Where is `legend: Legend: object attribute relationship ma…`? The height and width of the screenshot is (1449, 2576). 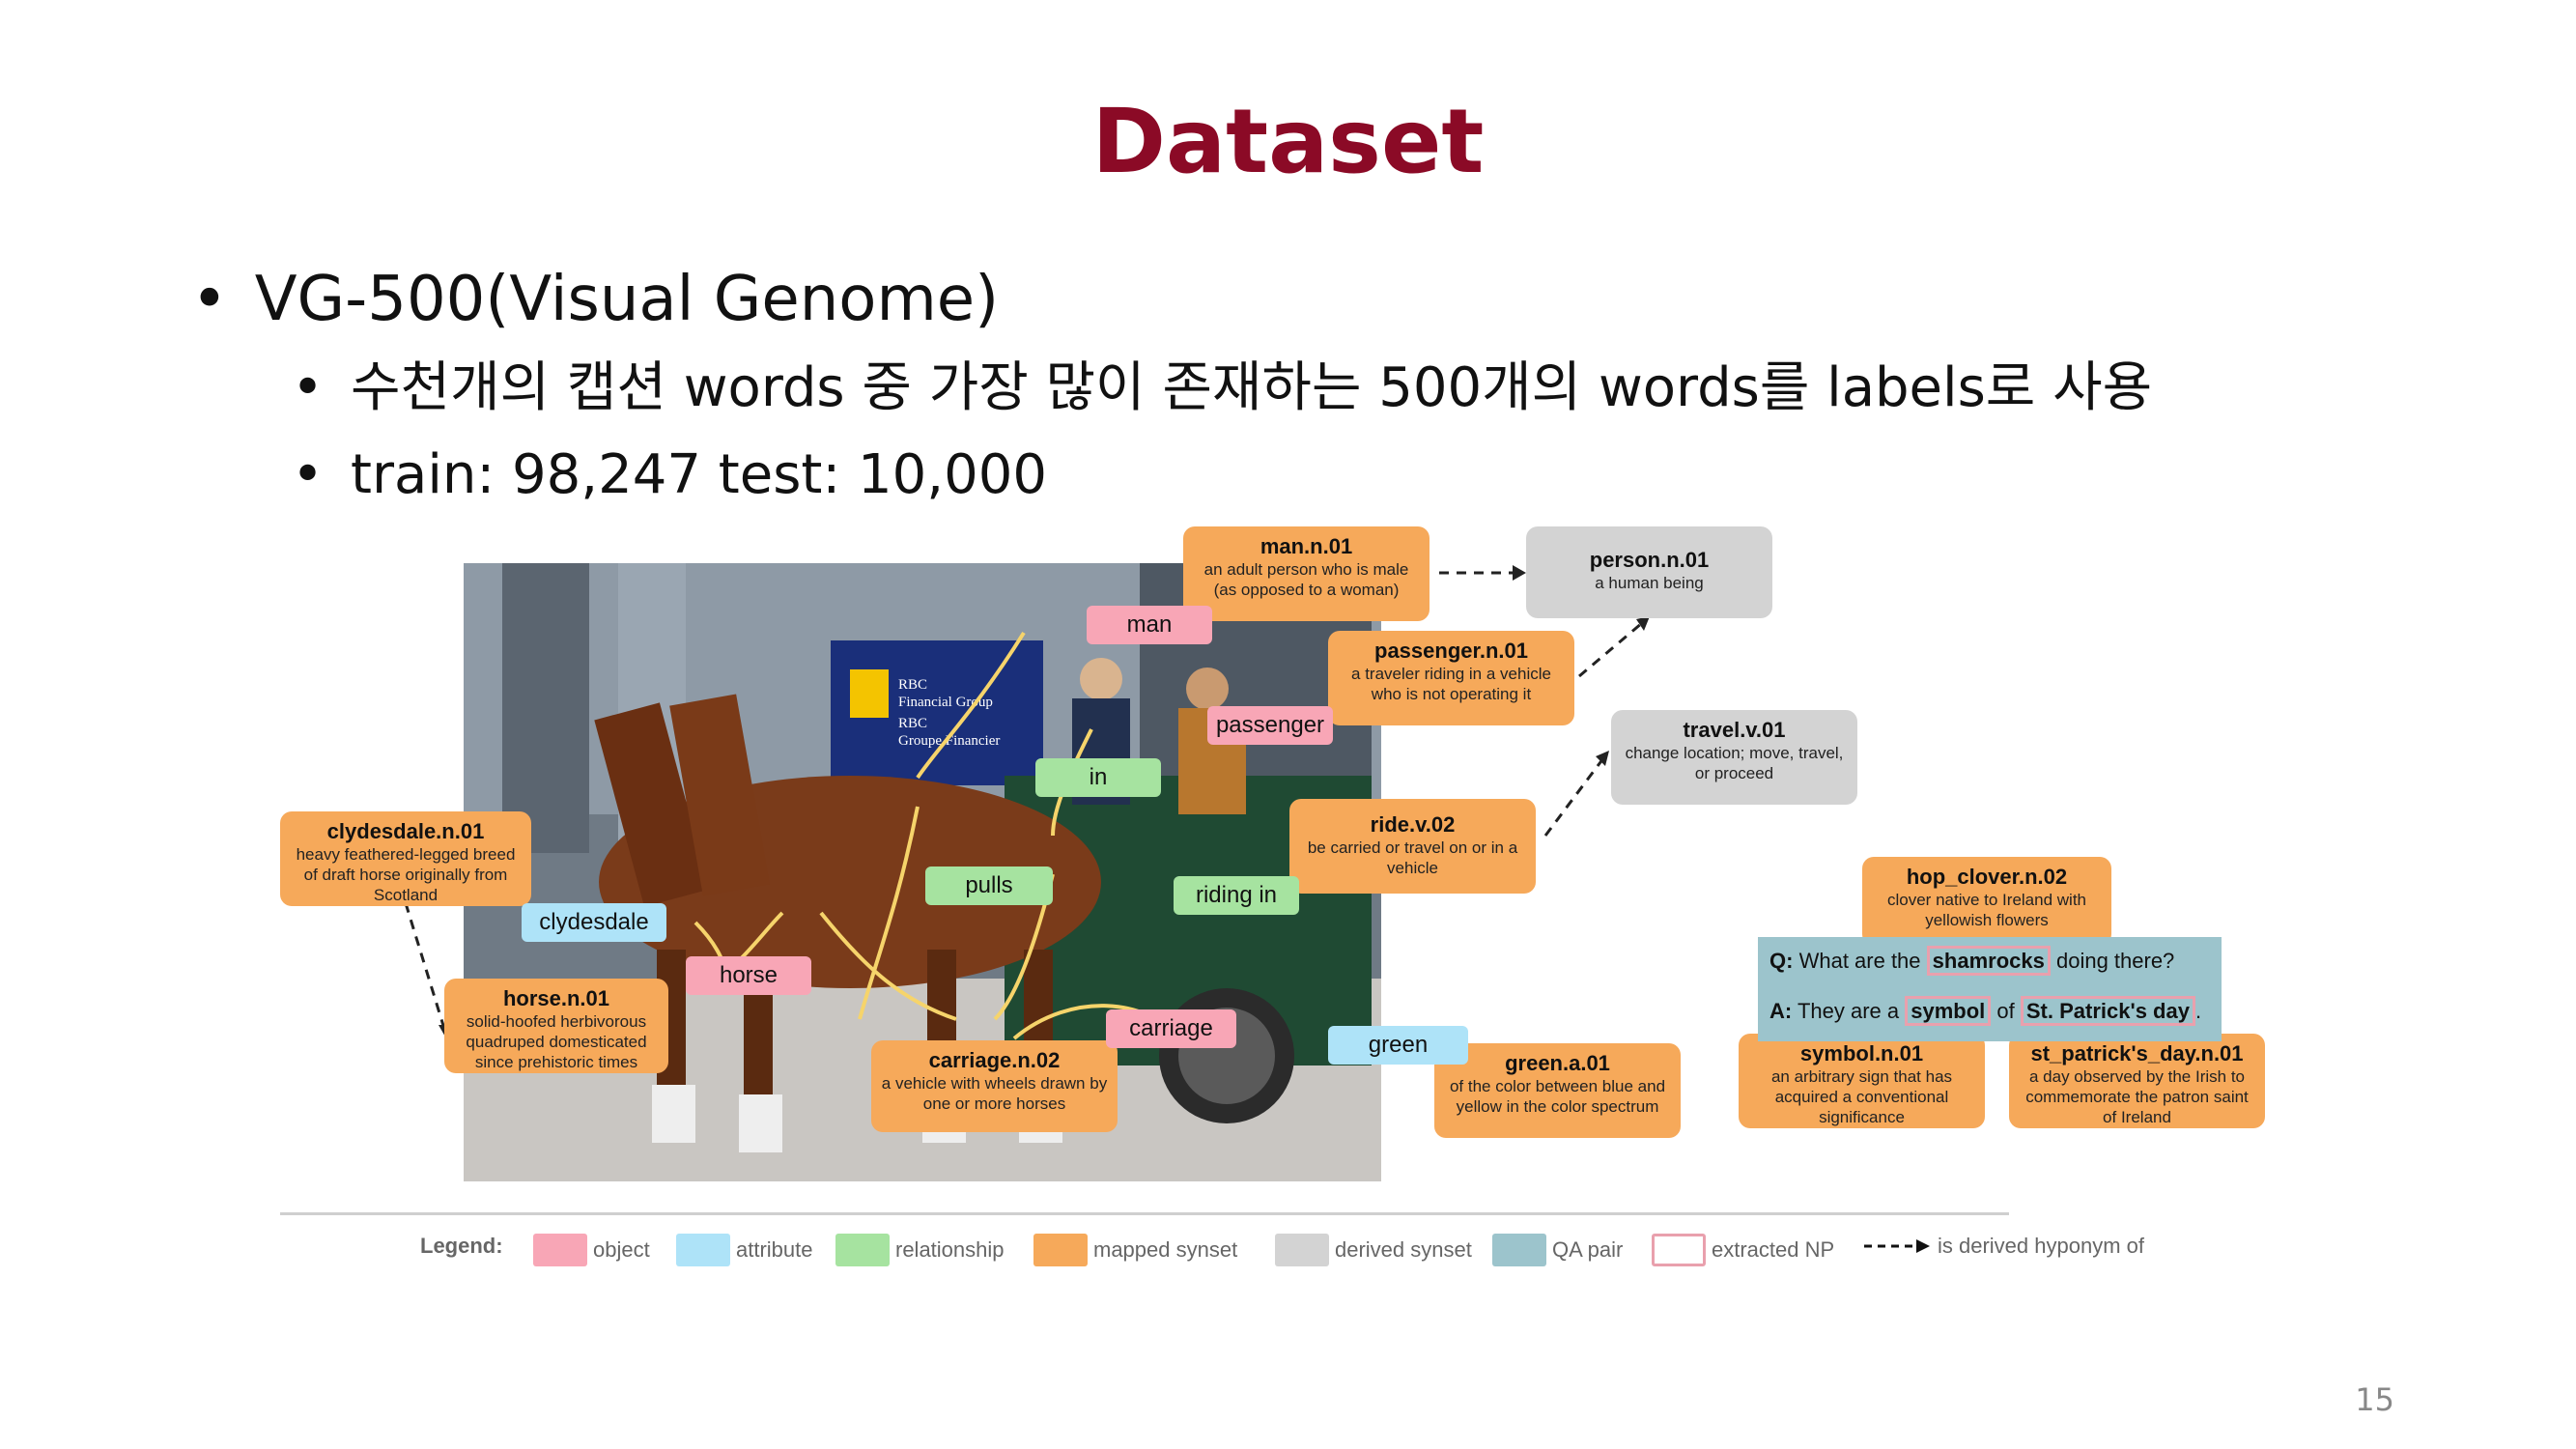 legend: Legend: object attribute relationship ma… is located at coordinates (1246, 1241).